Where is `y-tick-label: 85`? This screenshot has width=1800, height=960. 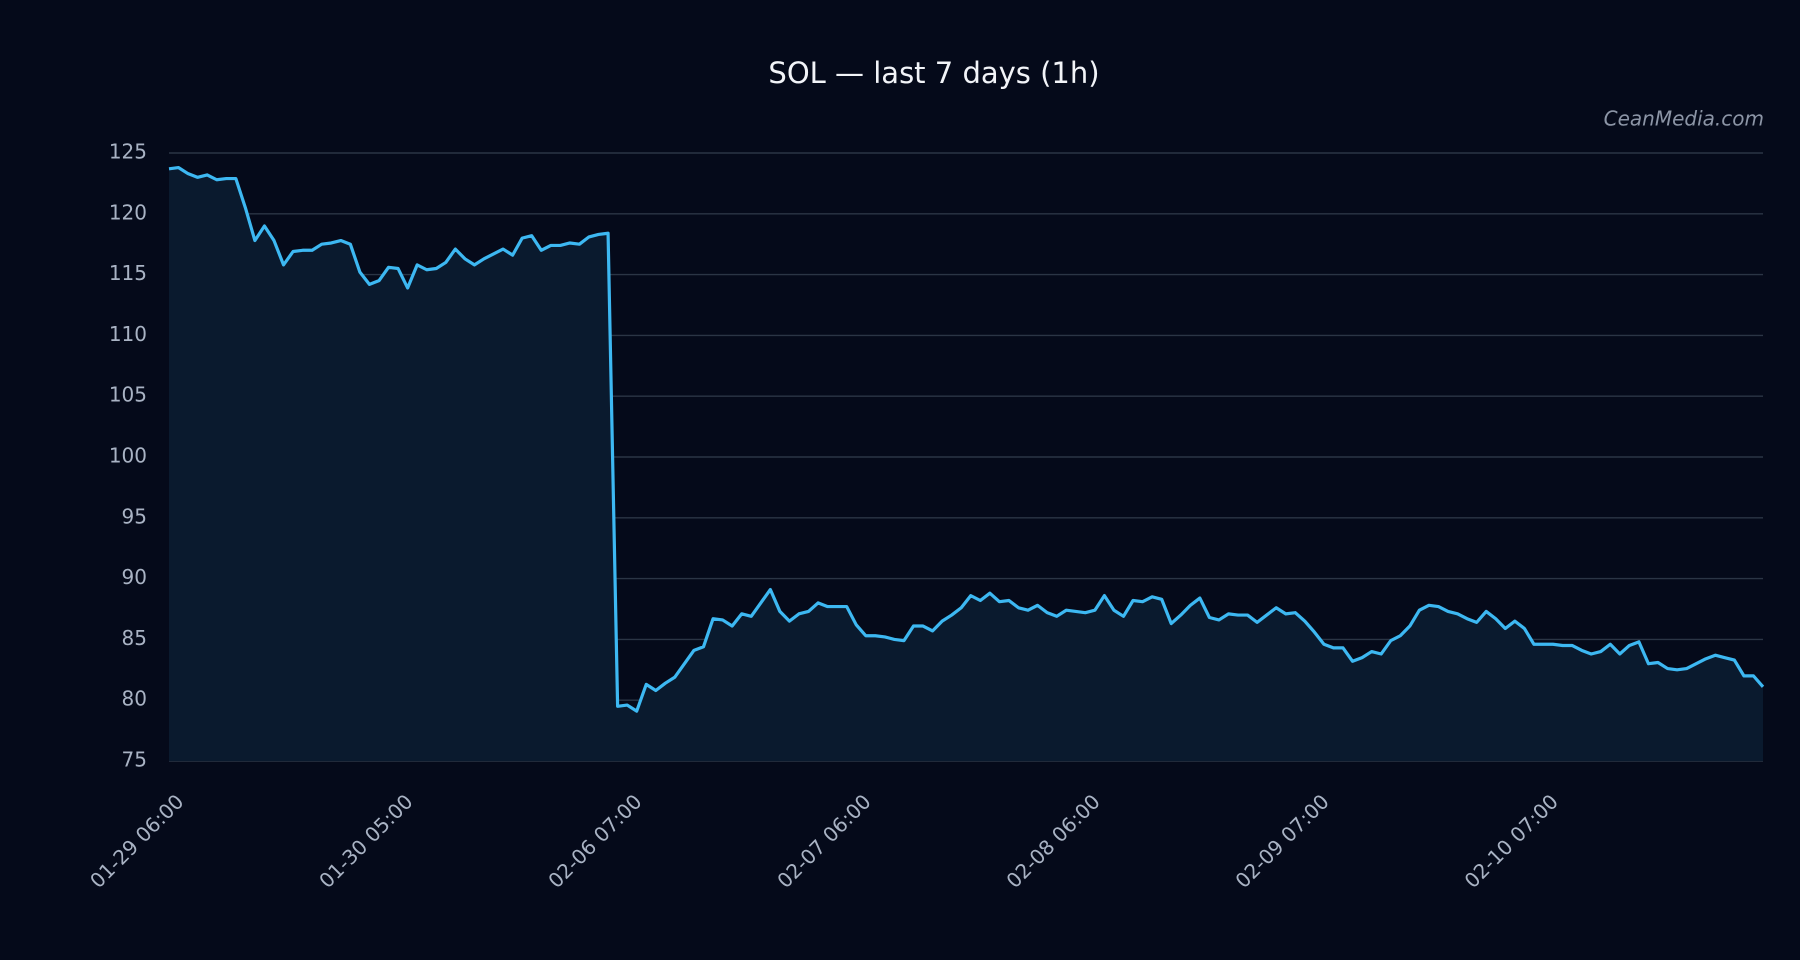
y-tick-label: 85 is located at coordinates (134, 638).